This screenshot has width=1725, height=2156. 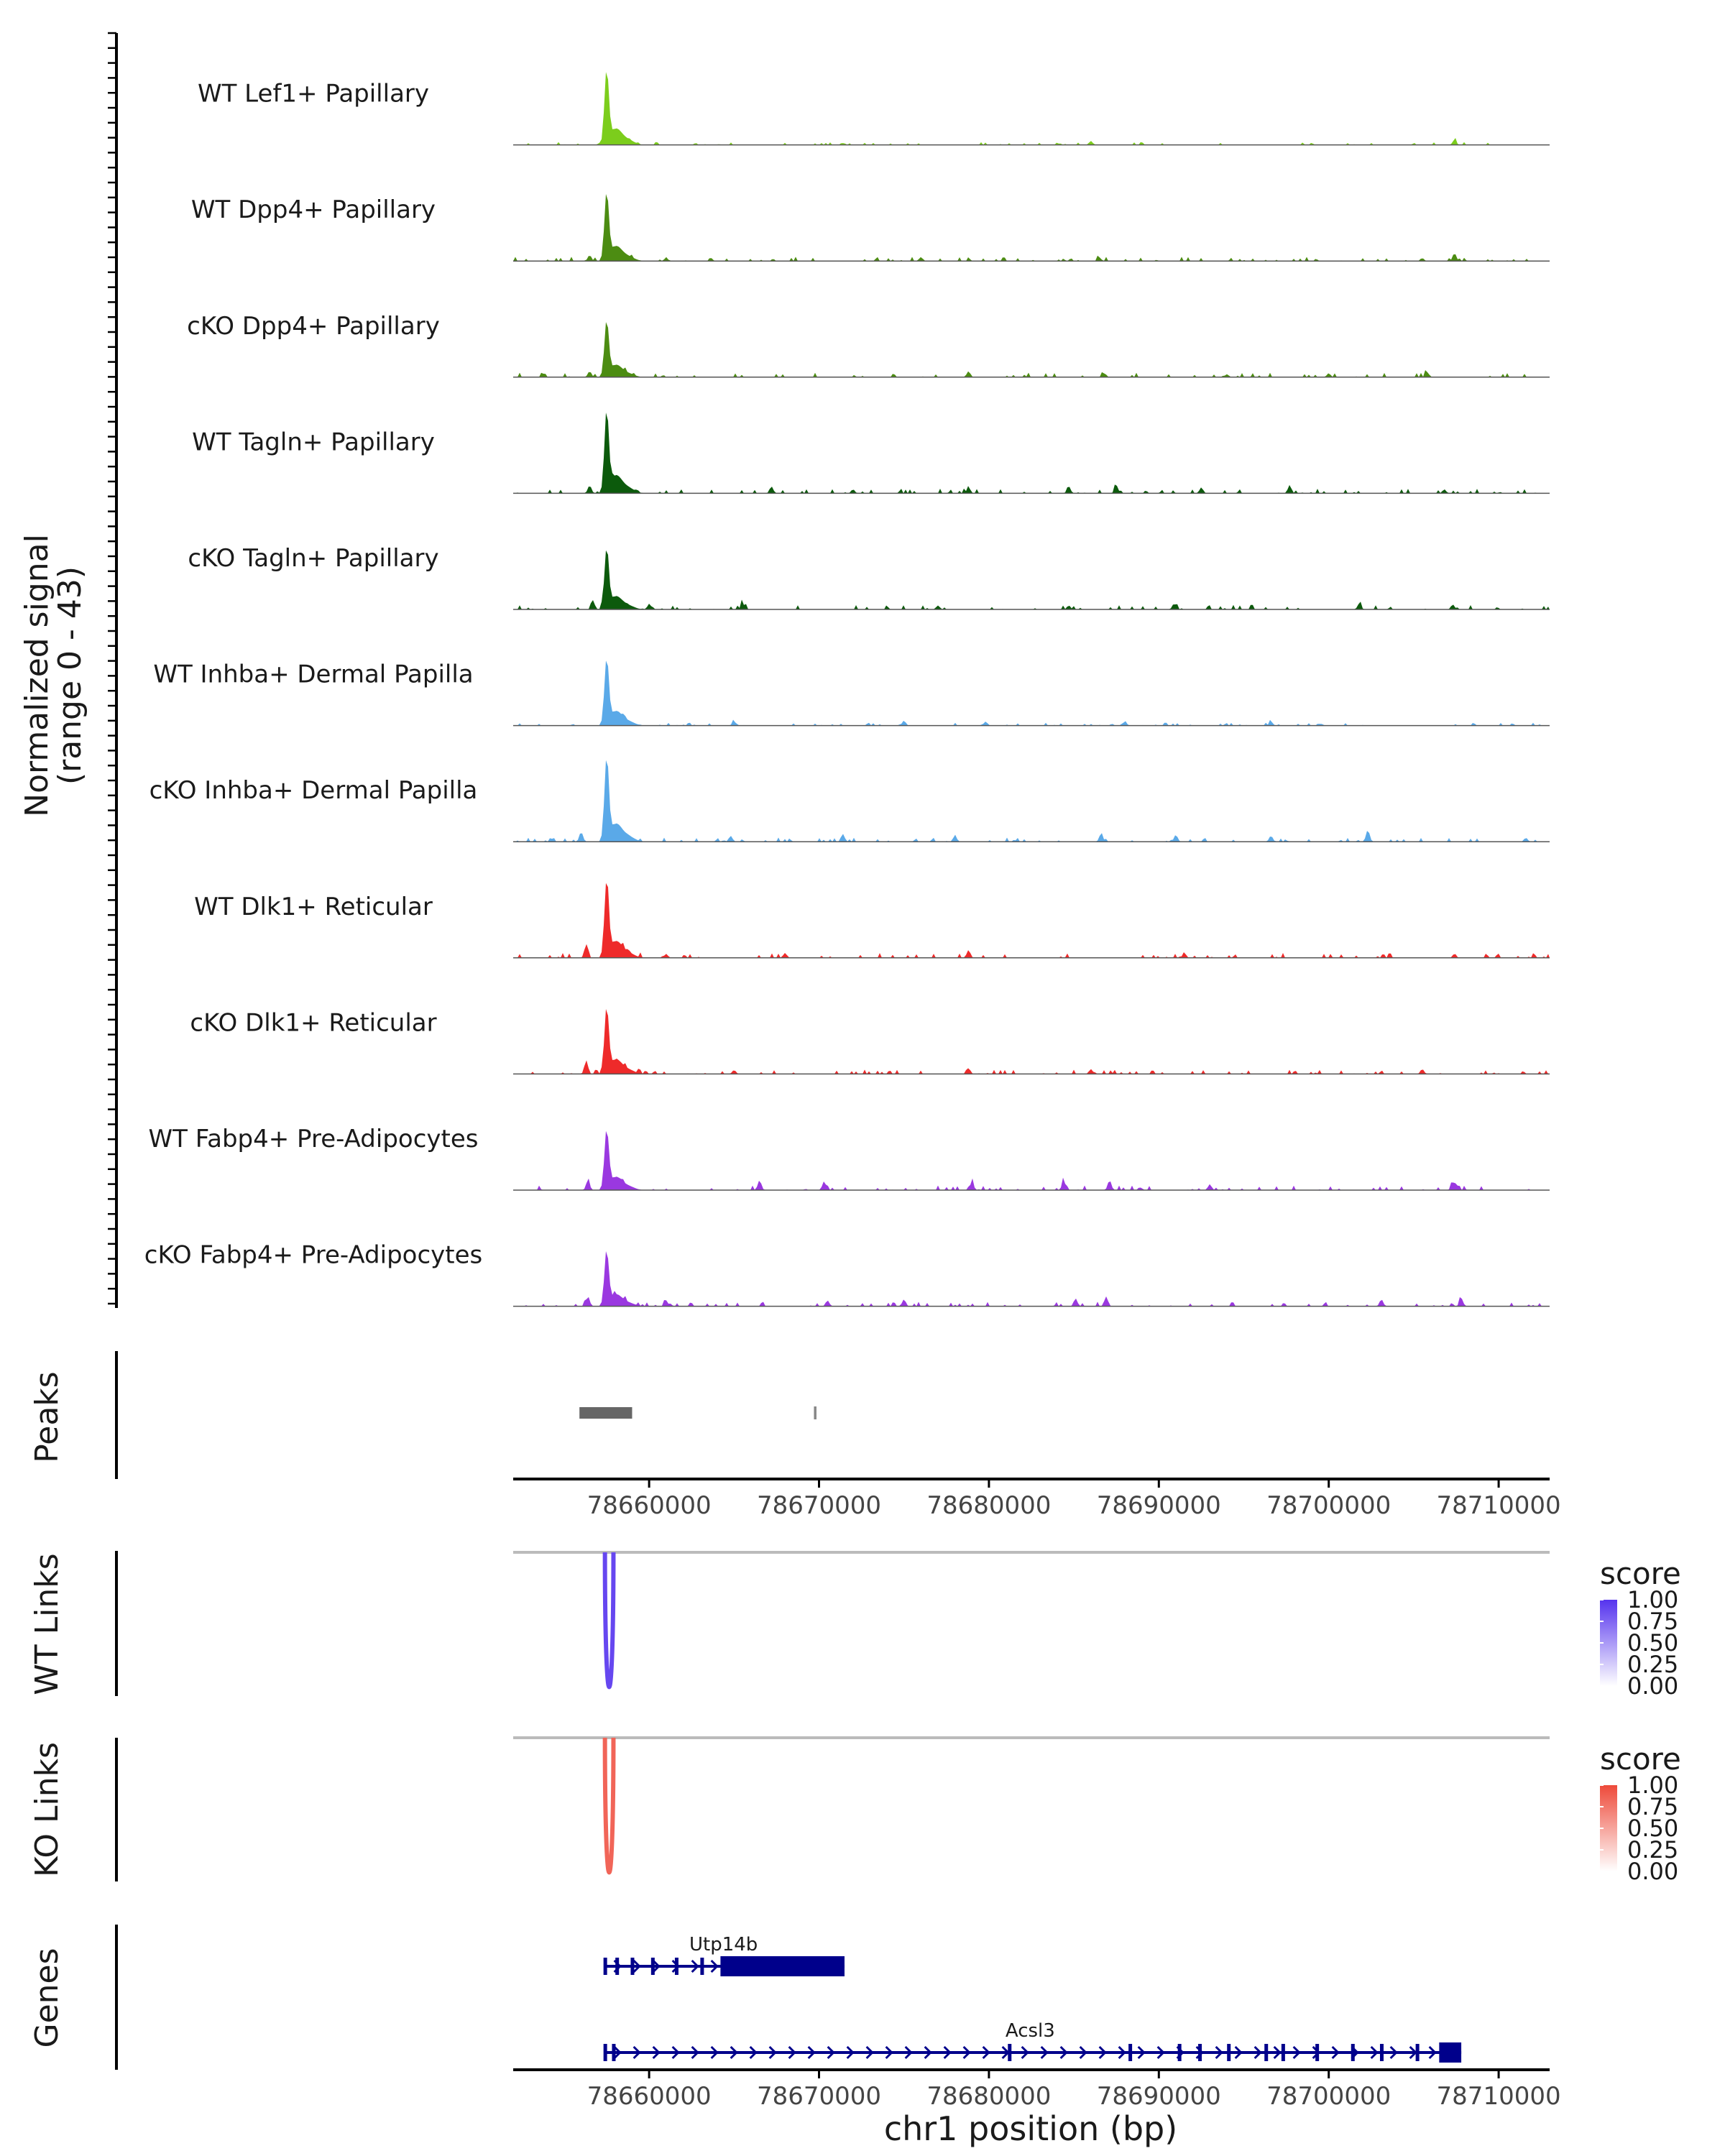 I want to click on track-label: cKO Dlk1+ Reticular, so click(x=313, y=1023).